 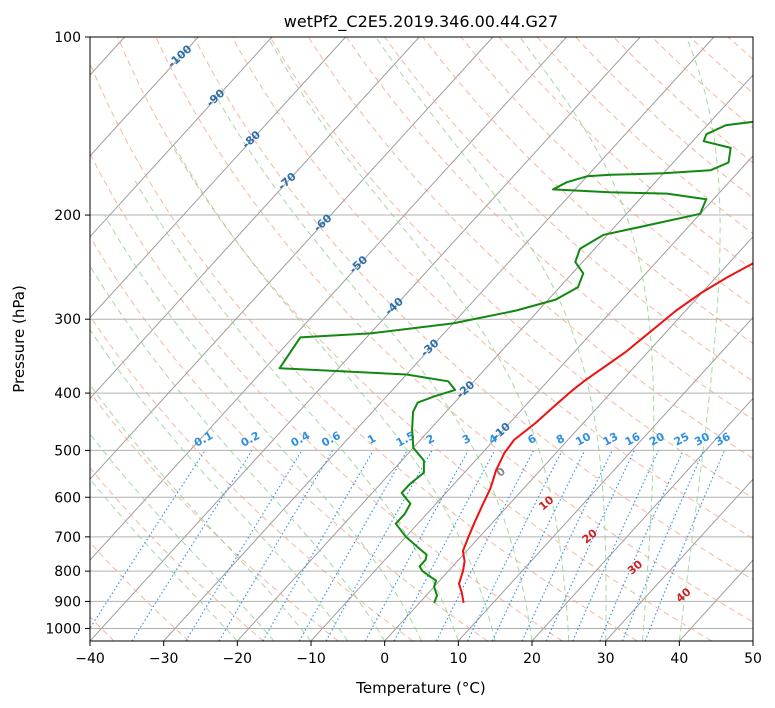 I want to click on mixing-ratio-label: 25, so click(x=682, y=439).